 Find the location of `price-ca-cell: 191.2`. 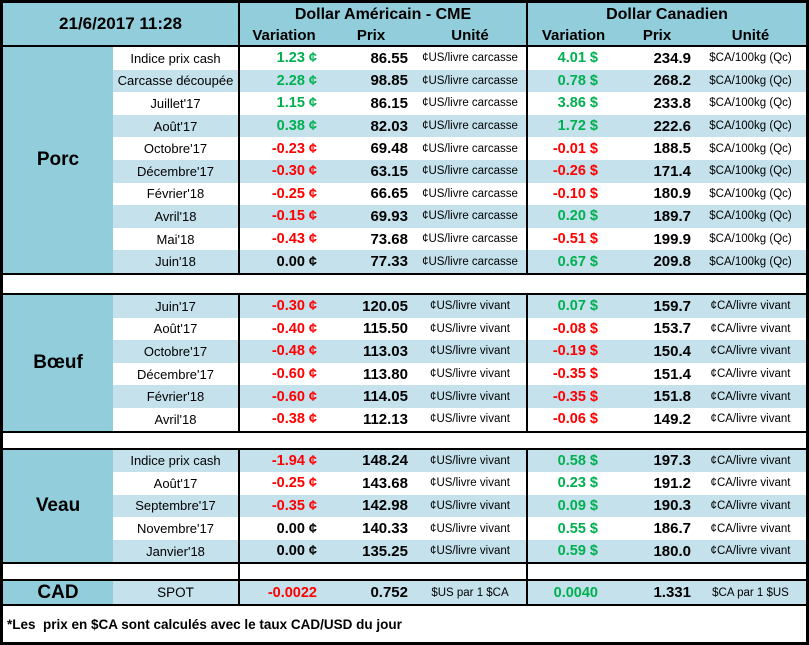

price-ca-cell: 191.2 is located at coordinates (672, 483).